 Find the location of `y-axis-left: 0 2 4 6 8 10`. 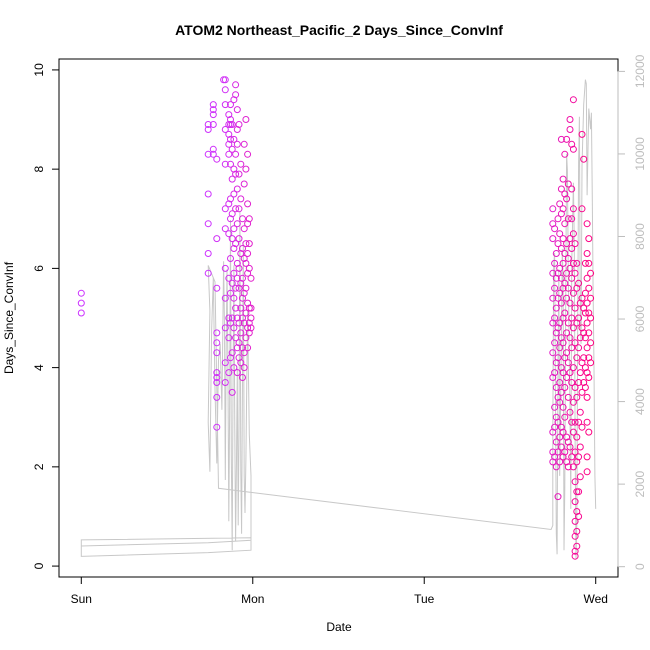

y-axis-left: 0 2 4 6 8 10 is located at coordinates (46, 316).